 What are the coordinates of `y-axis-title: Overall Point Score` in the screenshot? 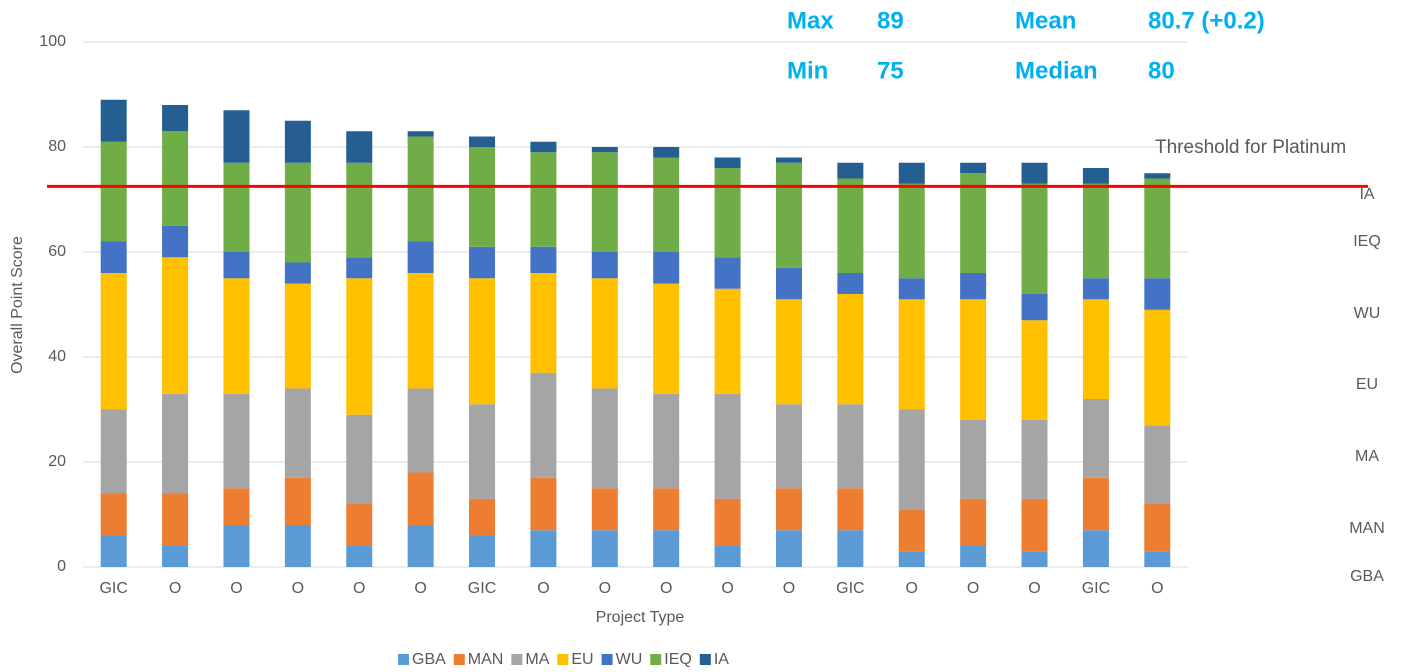 It's located at (17, 305).